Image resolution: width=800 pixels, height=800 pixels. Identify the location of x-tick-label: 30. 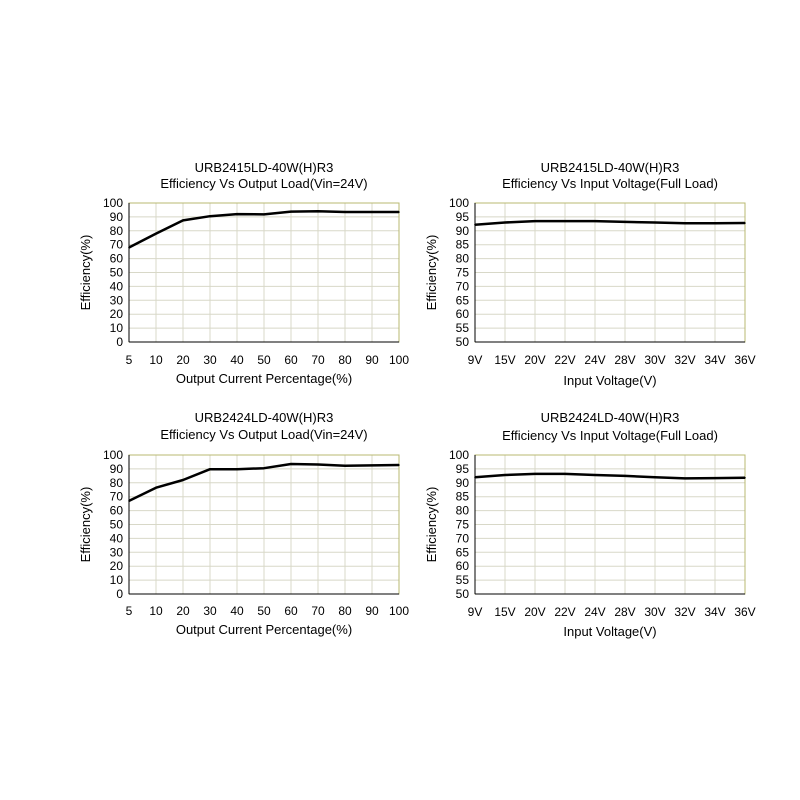
(210, 360).